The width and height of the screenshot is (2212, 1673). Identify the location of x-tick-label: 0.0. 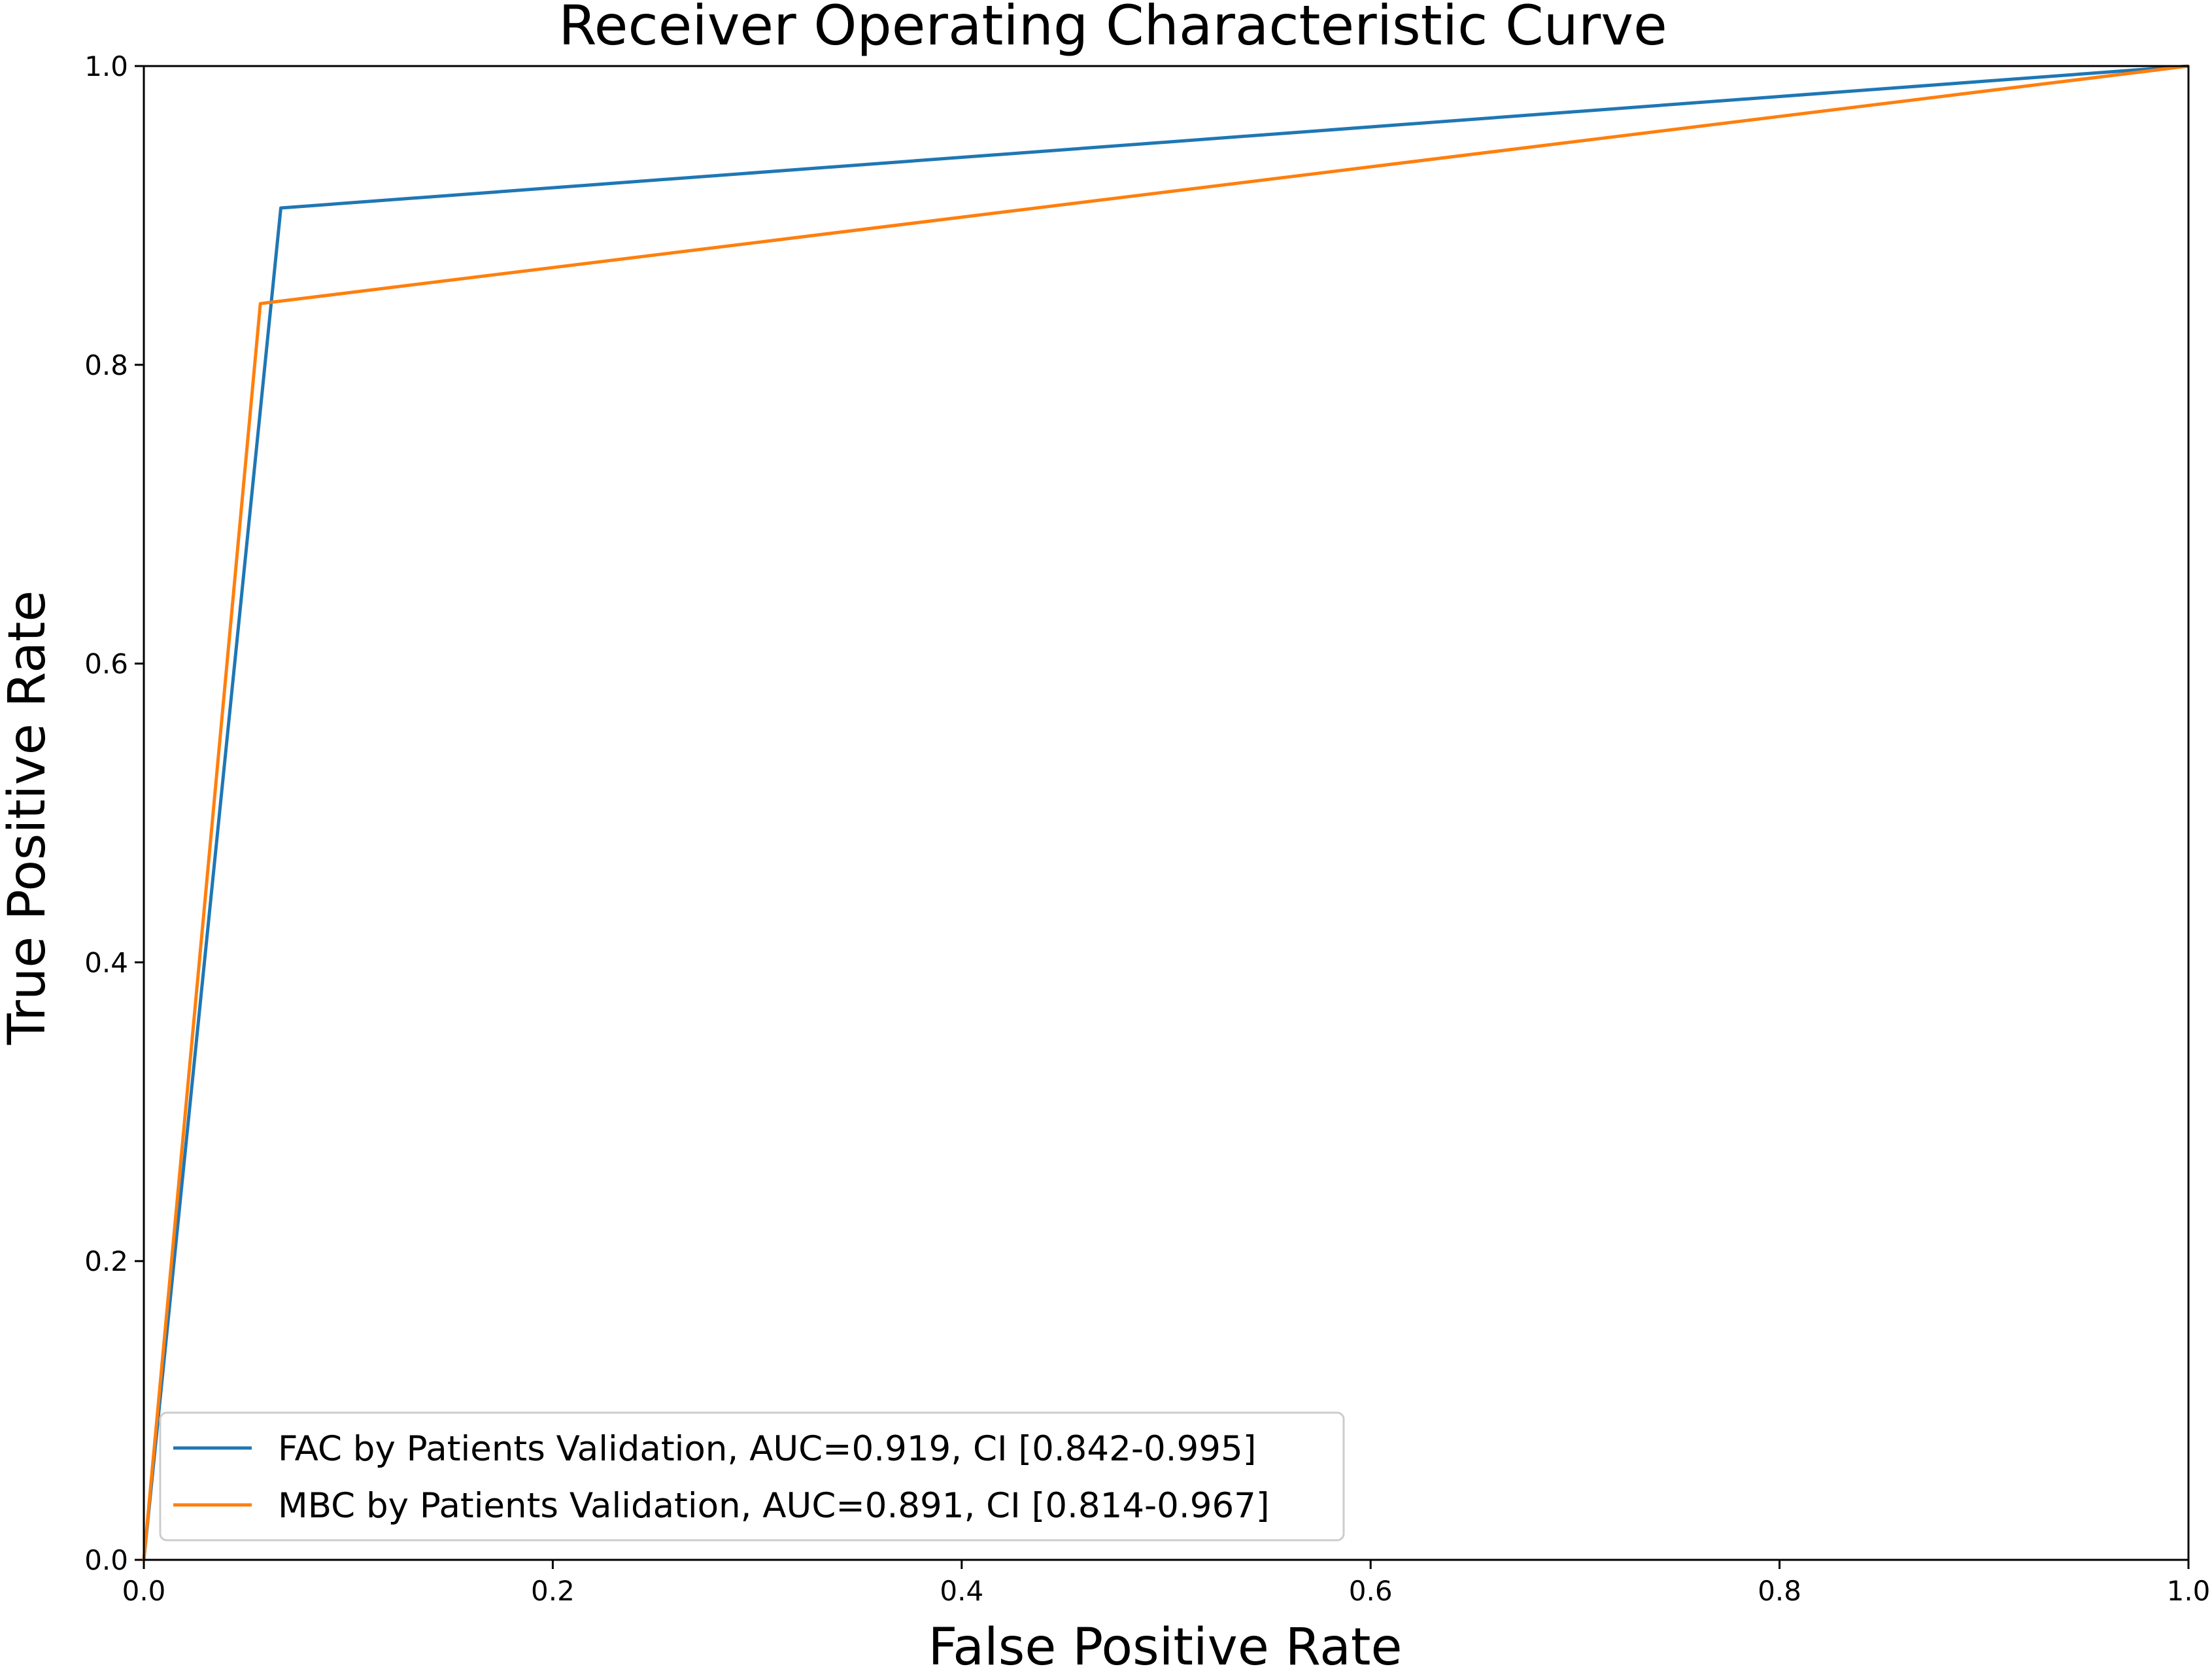
(144, 1591).